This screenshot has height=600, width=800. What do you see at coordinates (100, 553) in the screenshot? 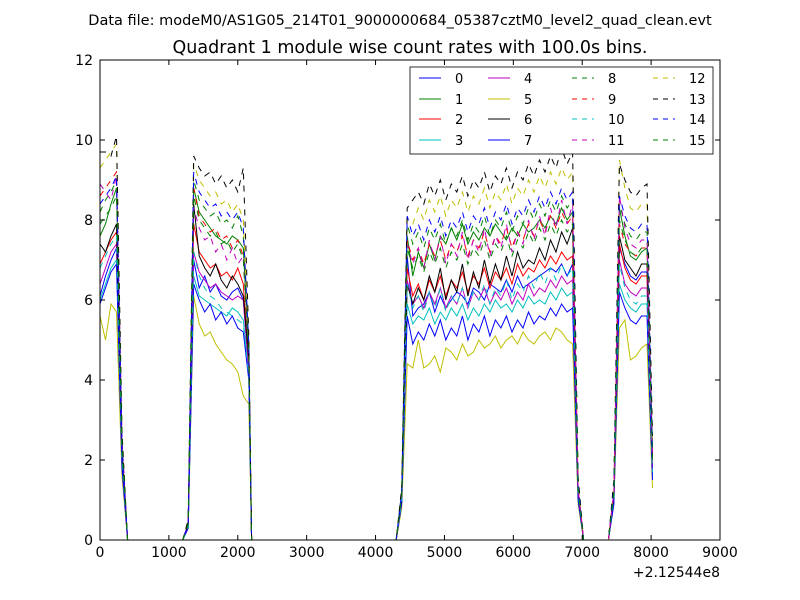
I see `x-tick-label: 0` at bounding box center [100, 553].